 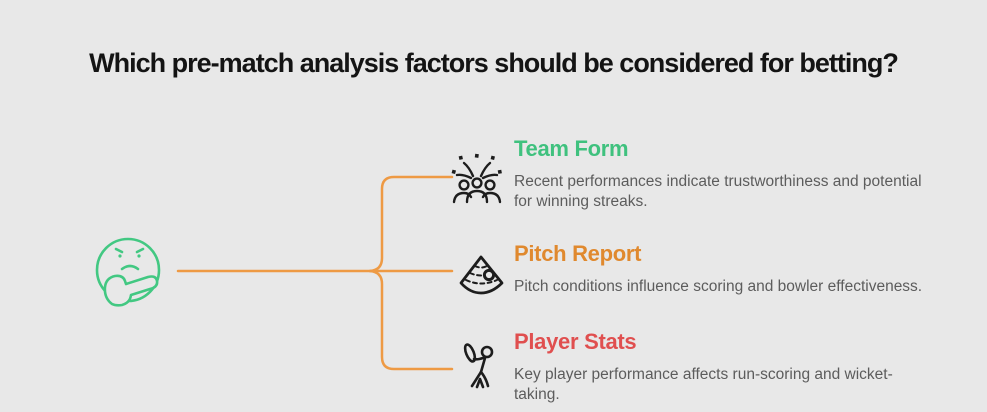 I want to click on factor-title-pitch-report: Pitch Report, so click(x=578, y=253).